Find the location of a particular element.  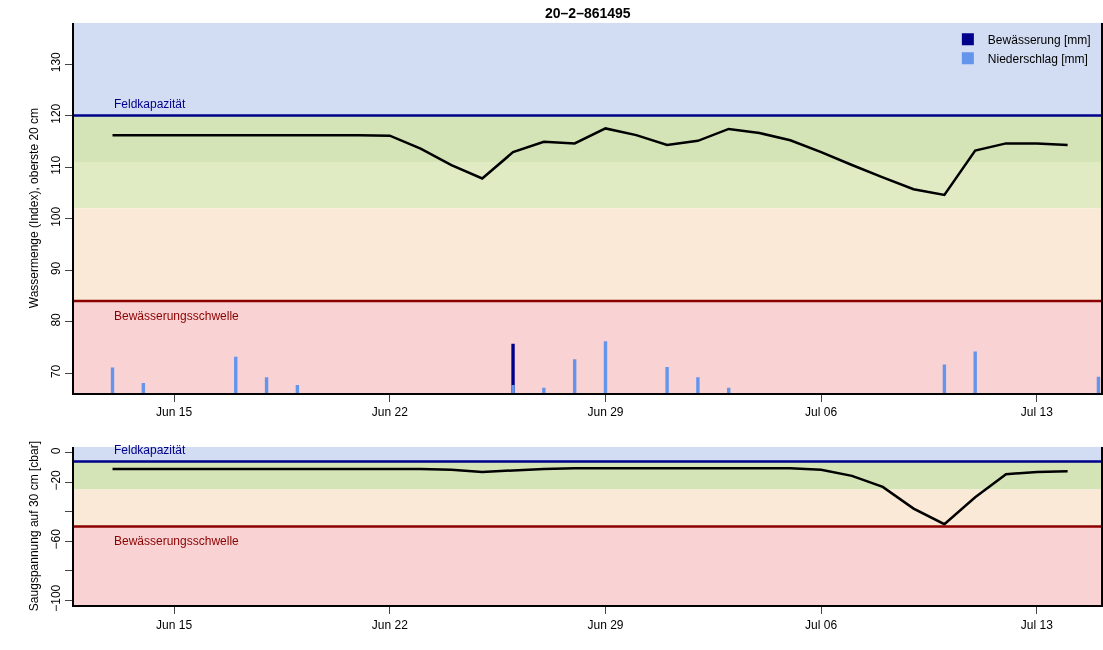

legend-label: Niederschlag [mm] is located at coordinates (1037, 58).